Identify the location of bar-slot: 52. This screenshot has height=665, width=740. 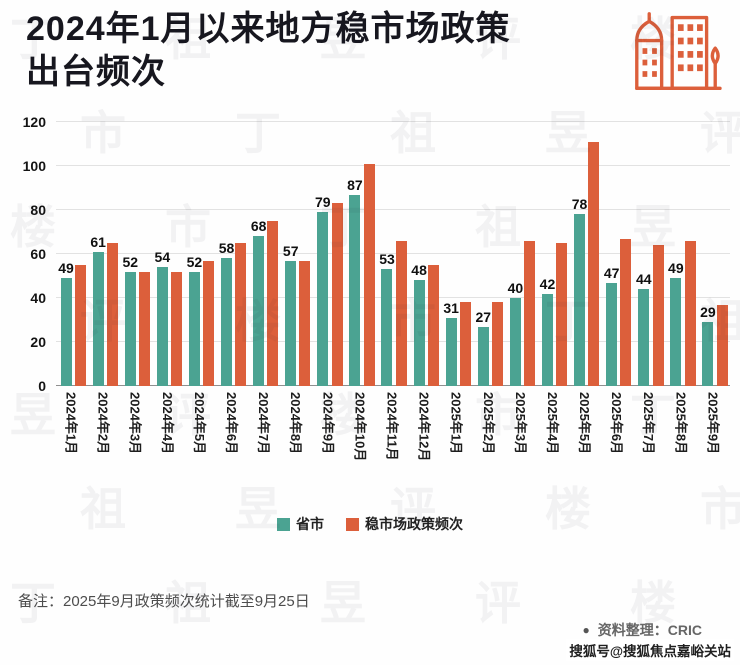
(200, 254).